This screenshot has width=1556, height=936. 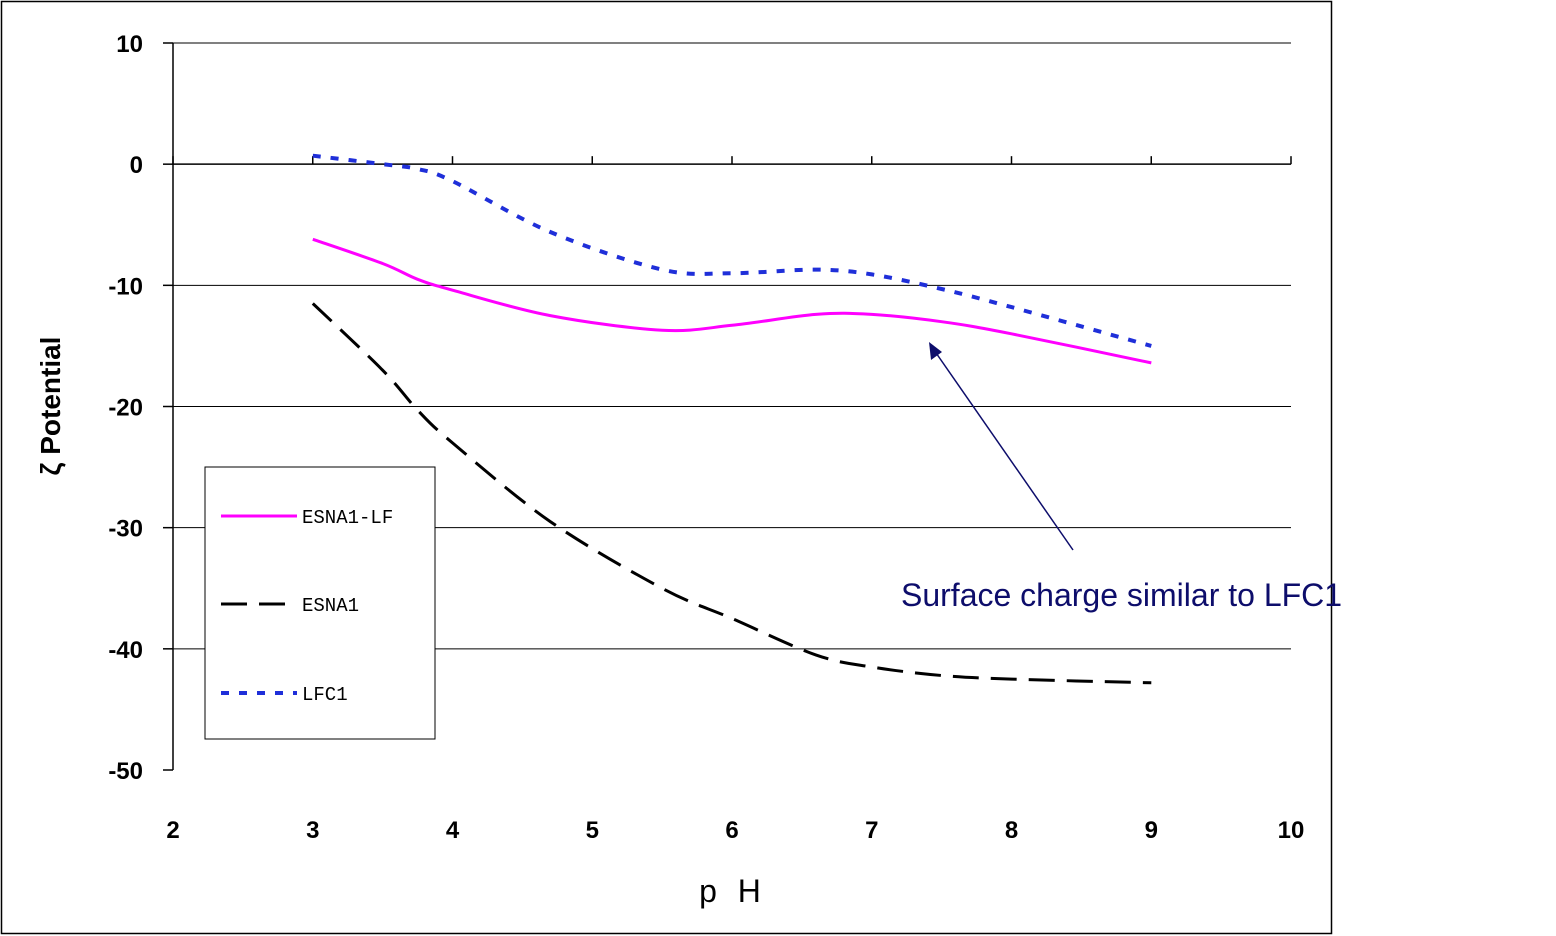 What do you see at coordinates (50, 406) in the screenshot?
I see `y-axis-title: ζ Potential` at bounding box center [50, 406].